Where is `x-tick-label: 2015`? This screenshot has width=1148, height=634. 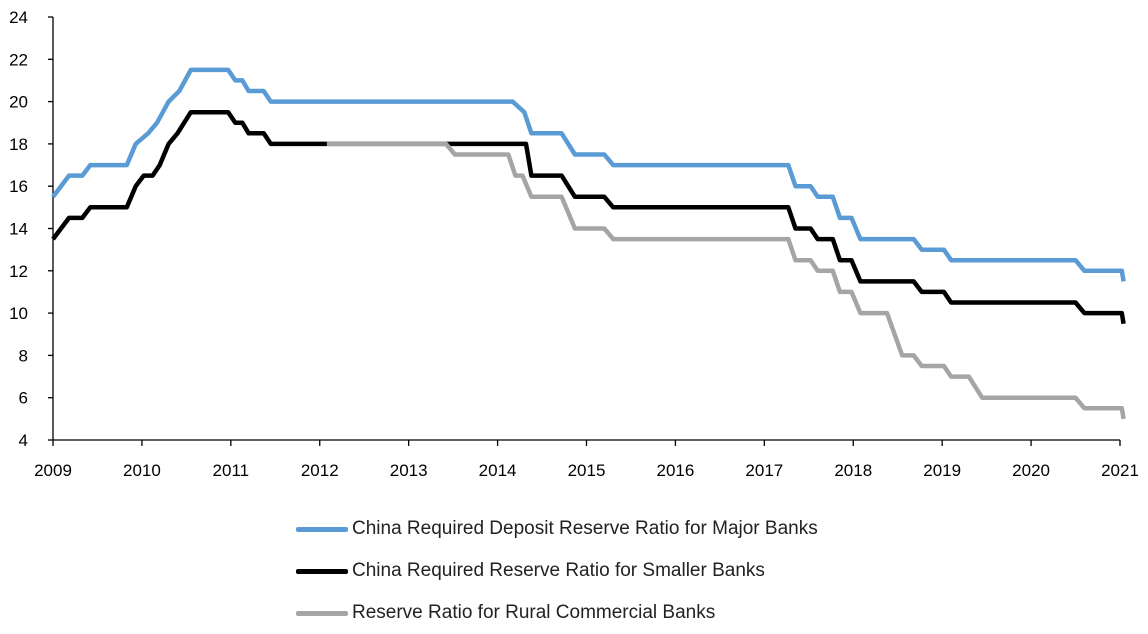
x-tick-label: 2015 is located at coordinates (587, 470).